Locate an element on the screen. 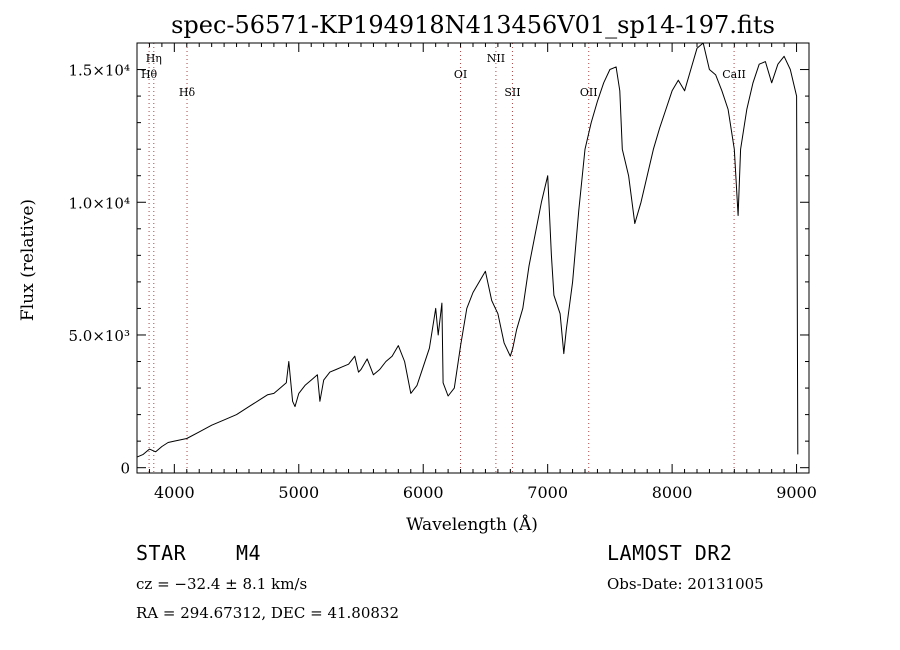 The height and width of the screenshot is (650, 900). y-axis-label: Flux (relative) is located at coordinates (28, 260).